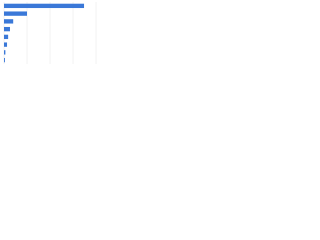 Image resolution: width=320 pixels, height=240 pixels. I want to click on chart, so click(50, 33).